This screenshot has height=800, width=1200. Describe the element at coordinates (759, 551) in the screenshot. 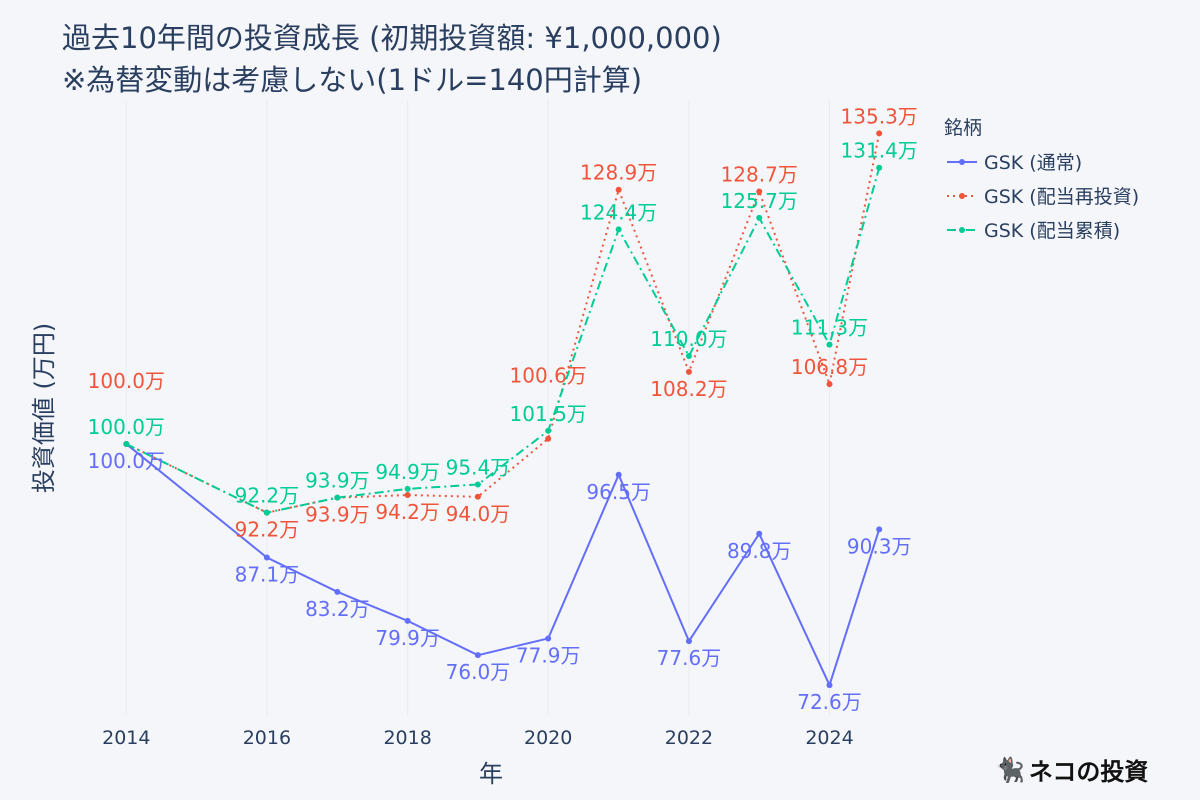

I see `data-label: 89.8万` at that location.